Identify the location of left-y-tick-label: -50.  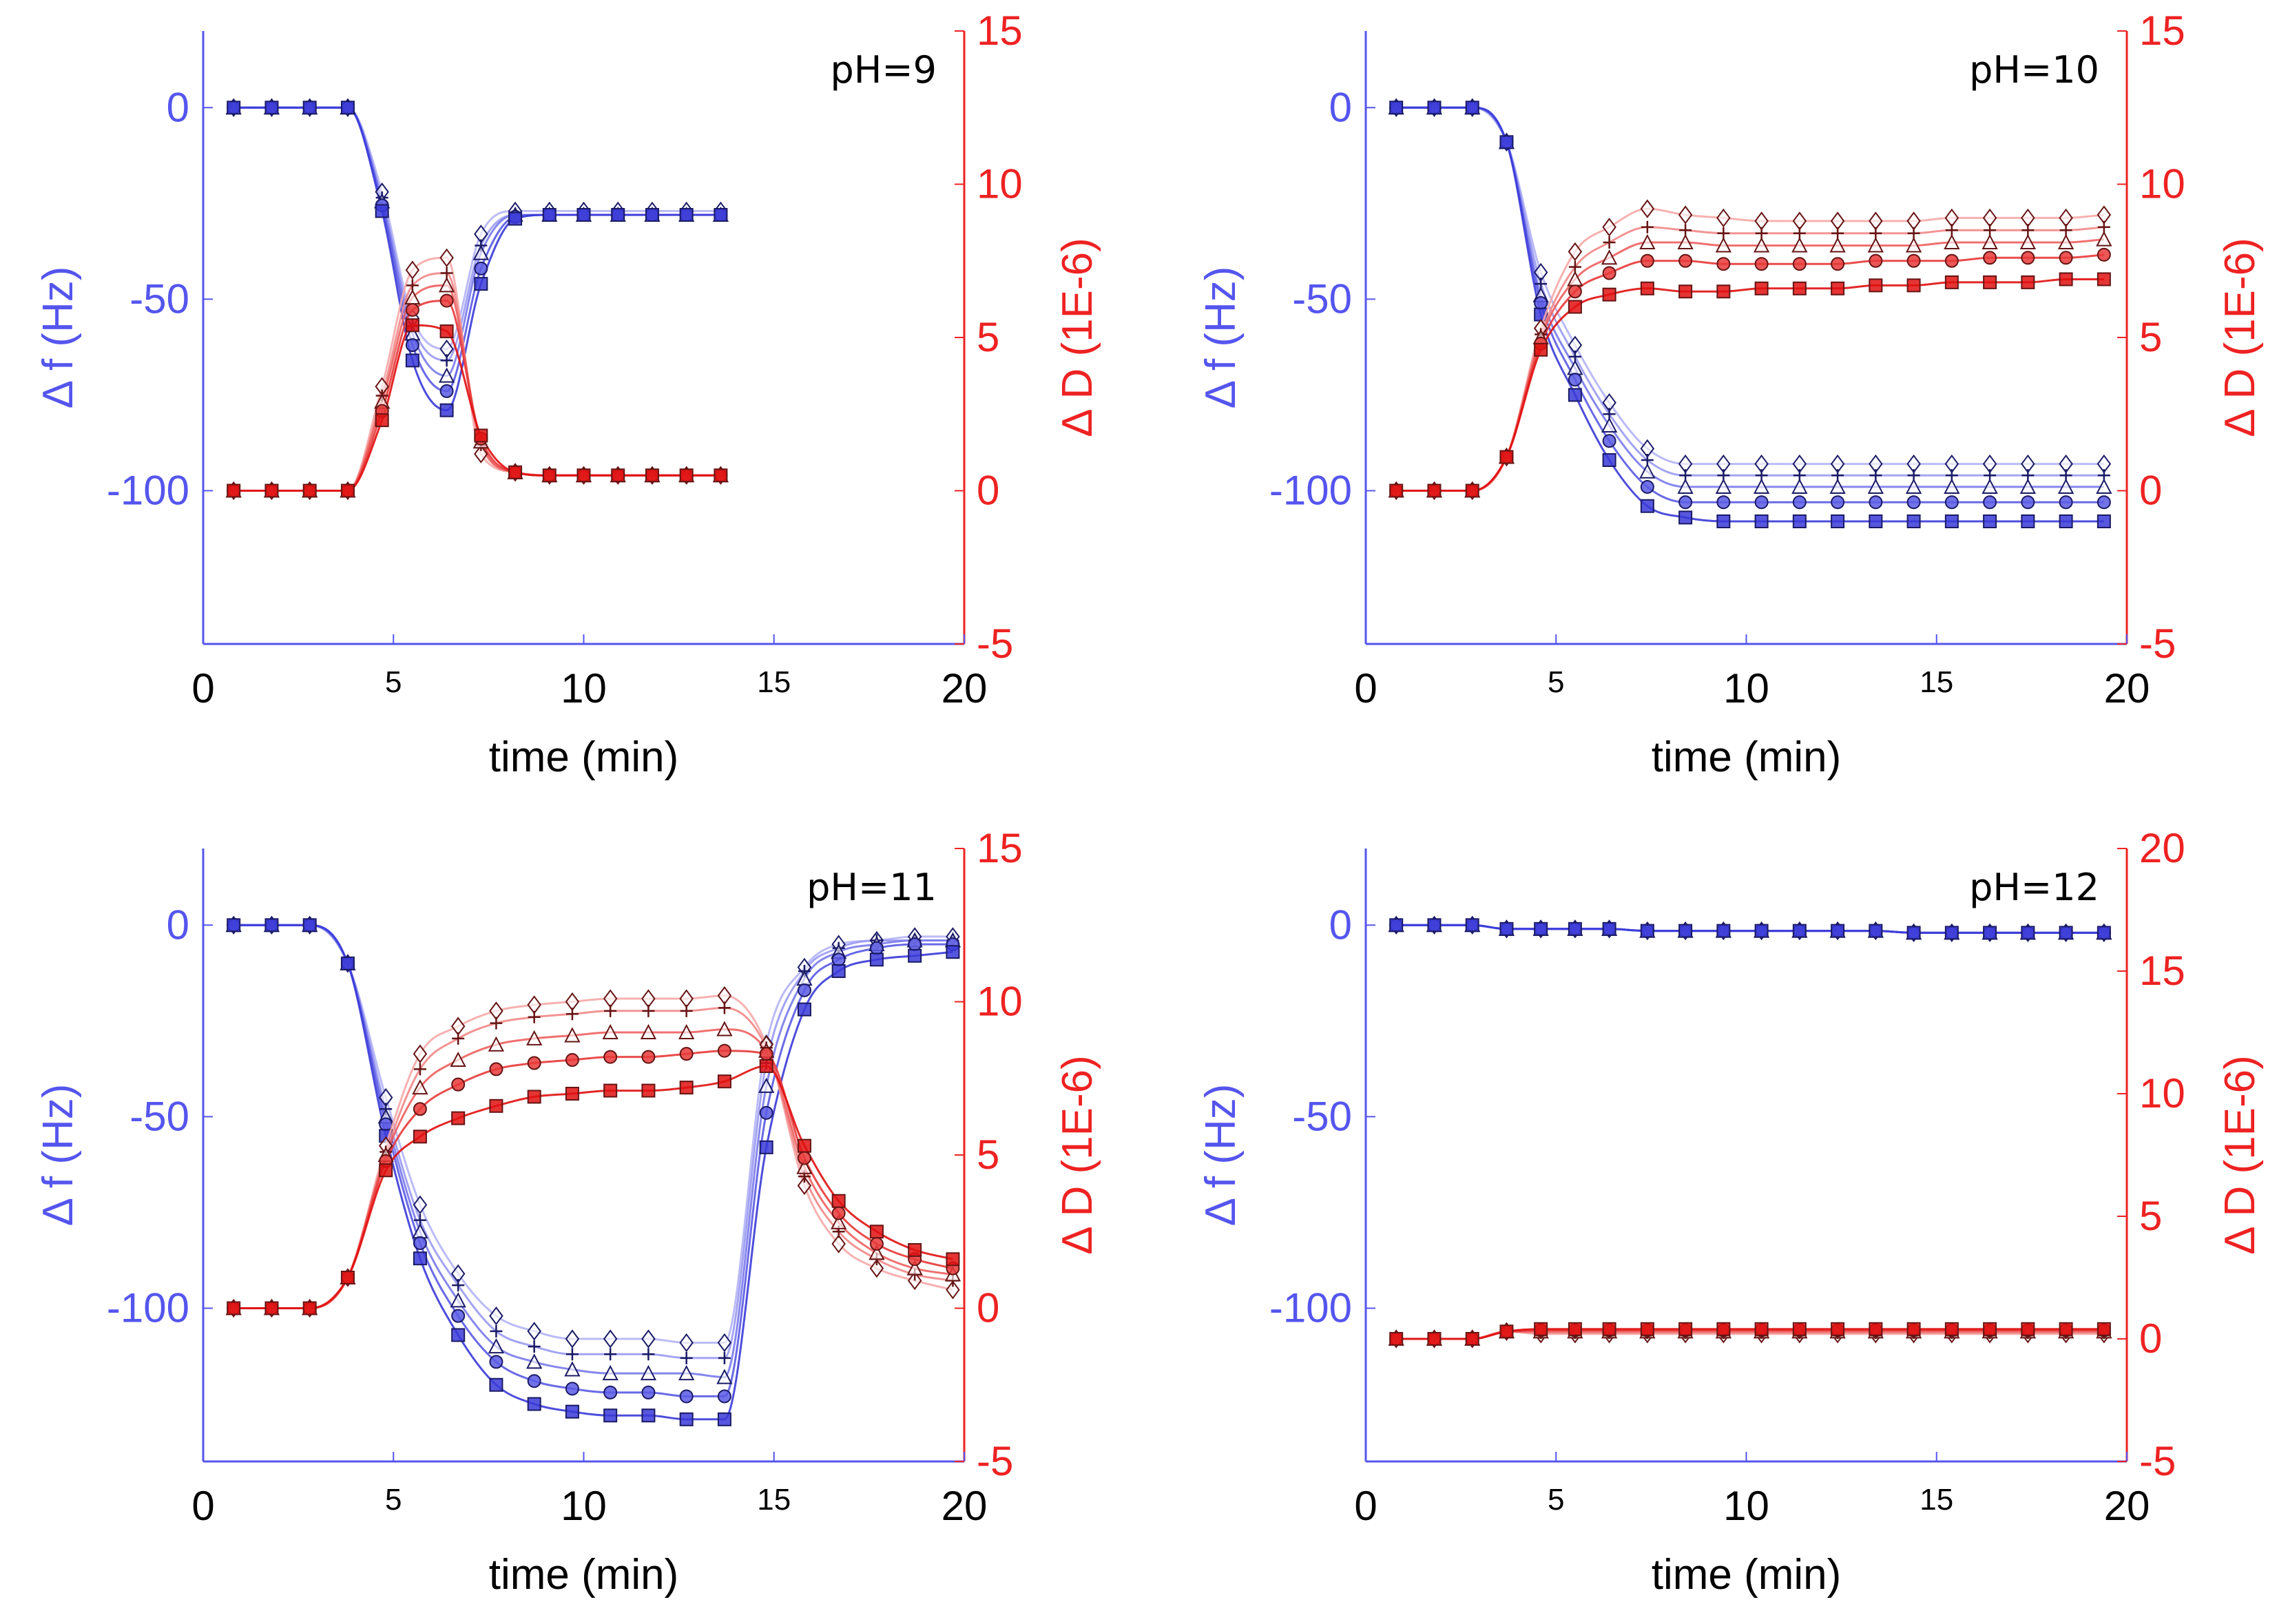
(1322, 299).